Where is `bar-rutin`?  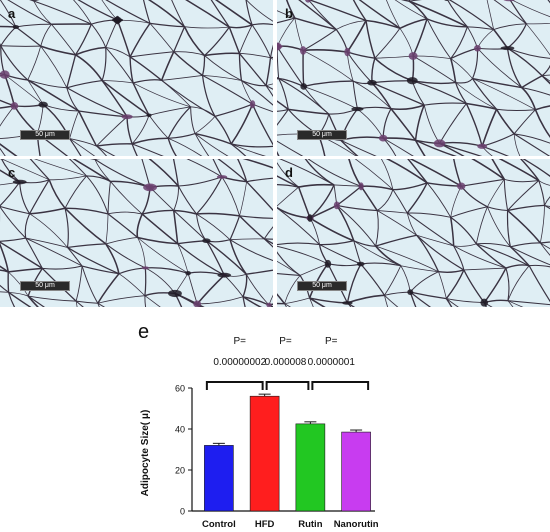
bar-rutin is located at coordinates (310, 467).